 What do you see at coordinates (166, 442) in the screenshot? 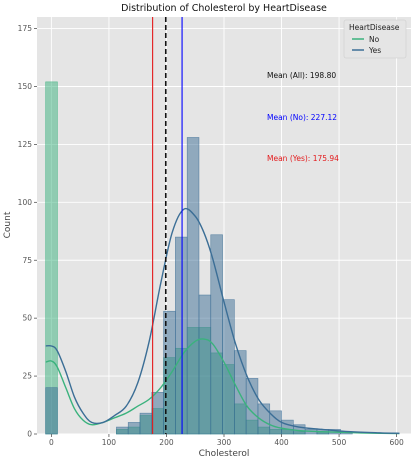
I see `x-tick-label: 200` at bounding box center [166, 442].